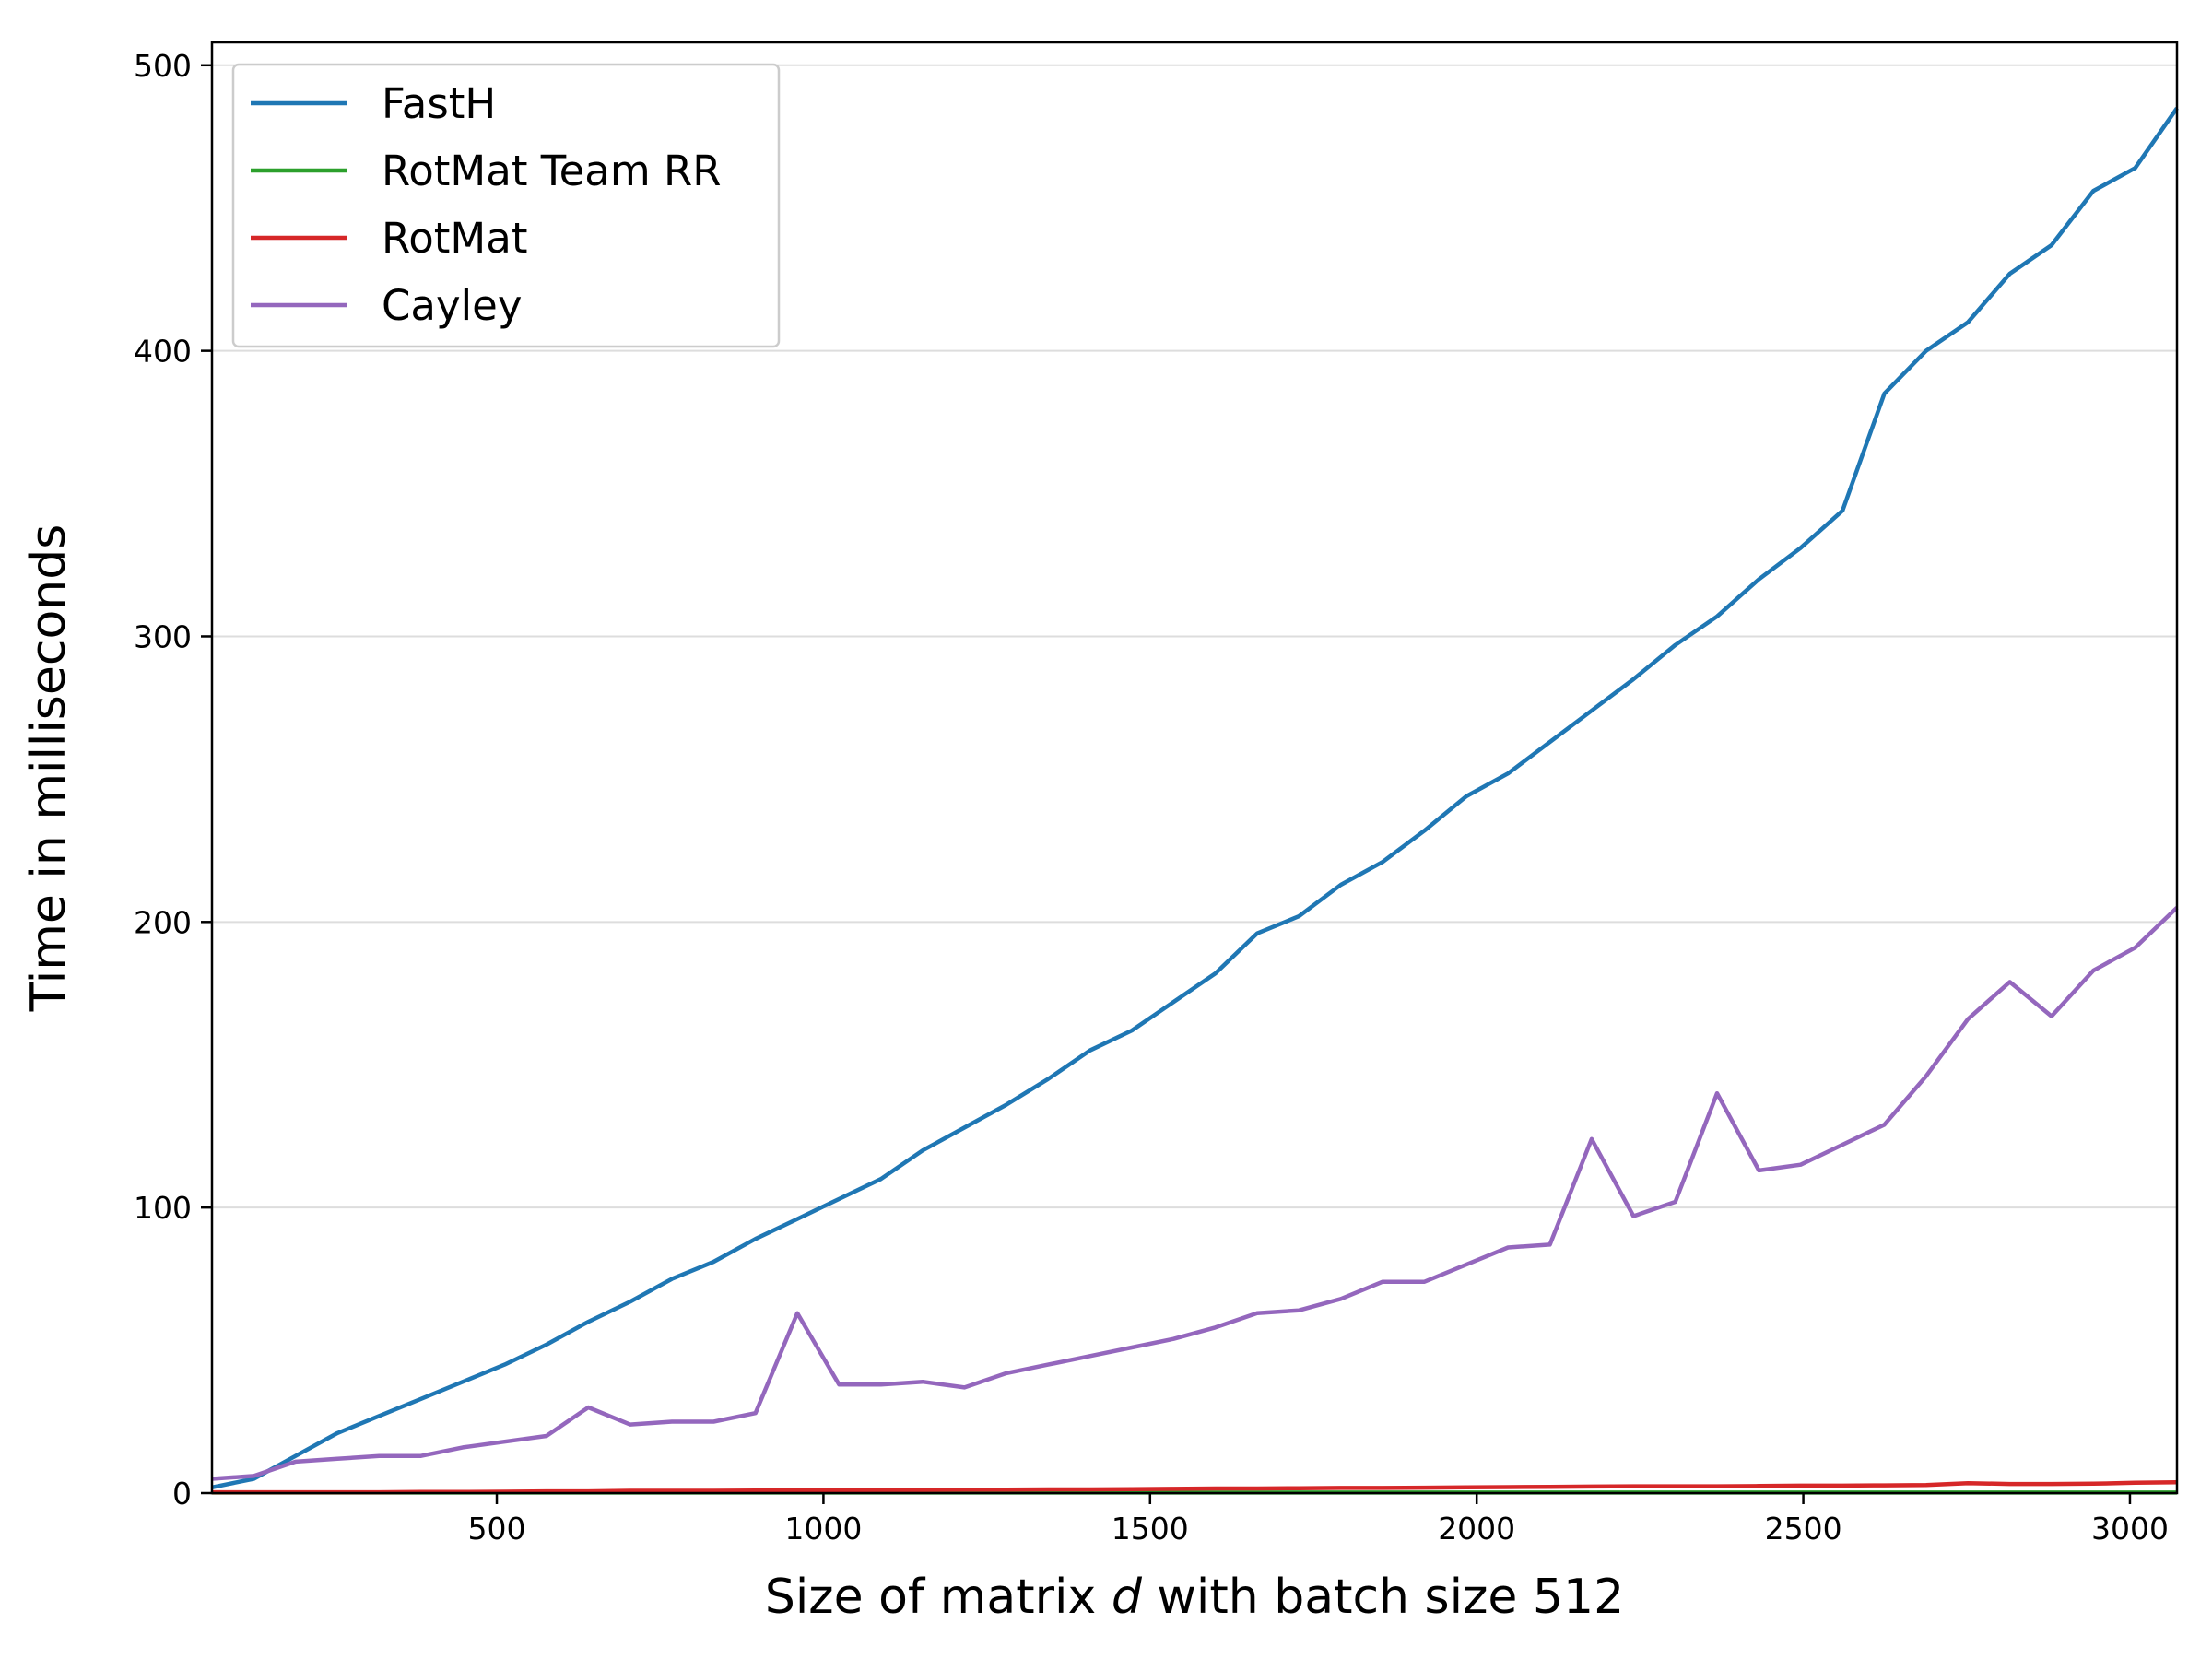 Image resolution: width=2212 pixels, height=1659 pixels. I want to click on y-tick-label: 500, so click(163, 66).